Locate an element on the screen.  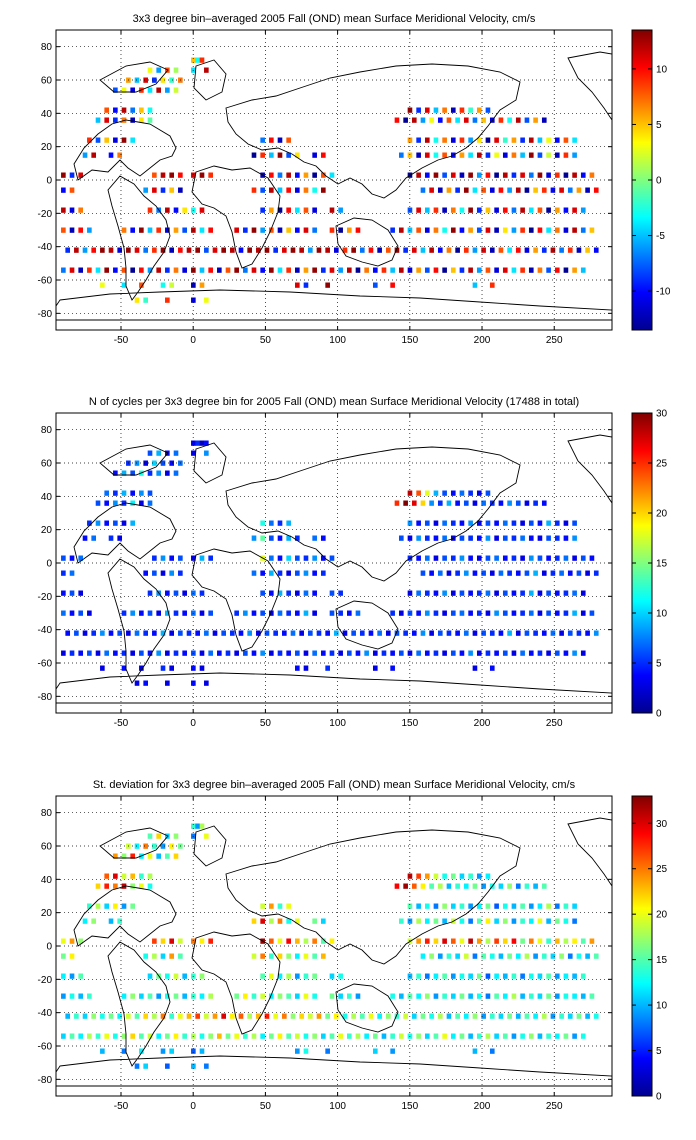
x-tick-label: 50 is located at coordinates (266, 723).